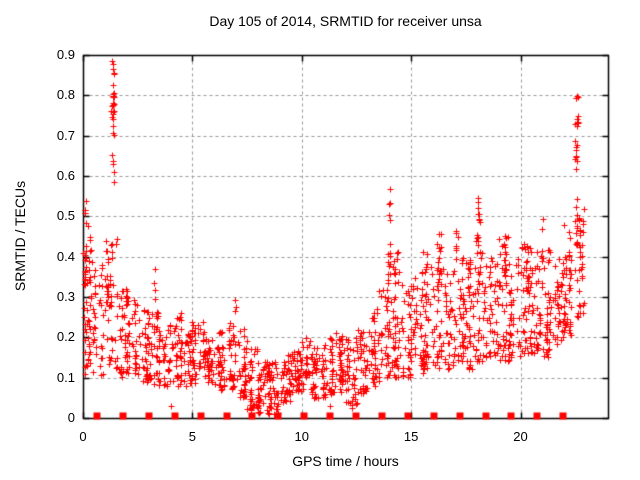 The height and width of the screenshot is (480, 640). What do you see at coordinates (65, 175) in the screenshot?
I see `y-tick-label: 0.6` at bounding box center [65, 175].